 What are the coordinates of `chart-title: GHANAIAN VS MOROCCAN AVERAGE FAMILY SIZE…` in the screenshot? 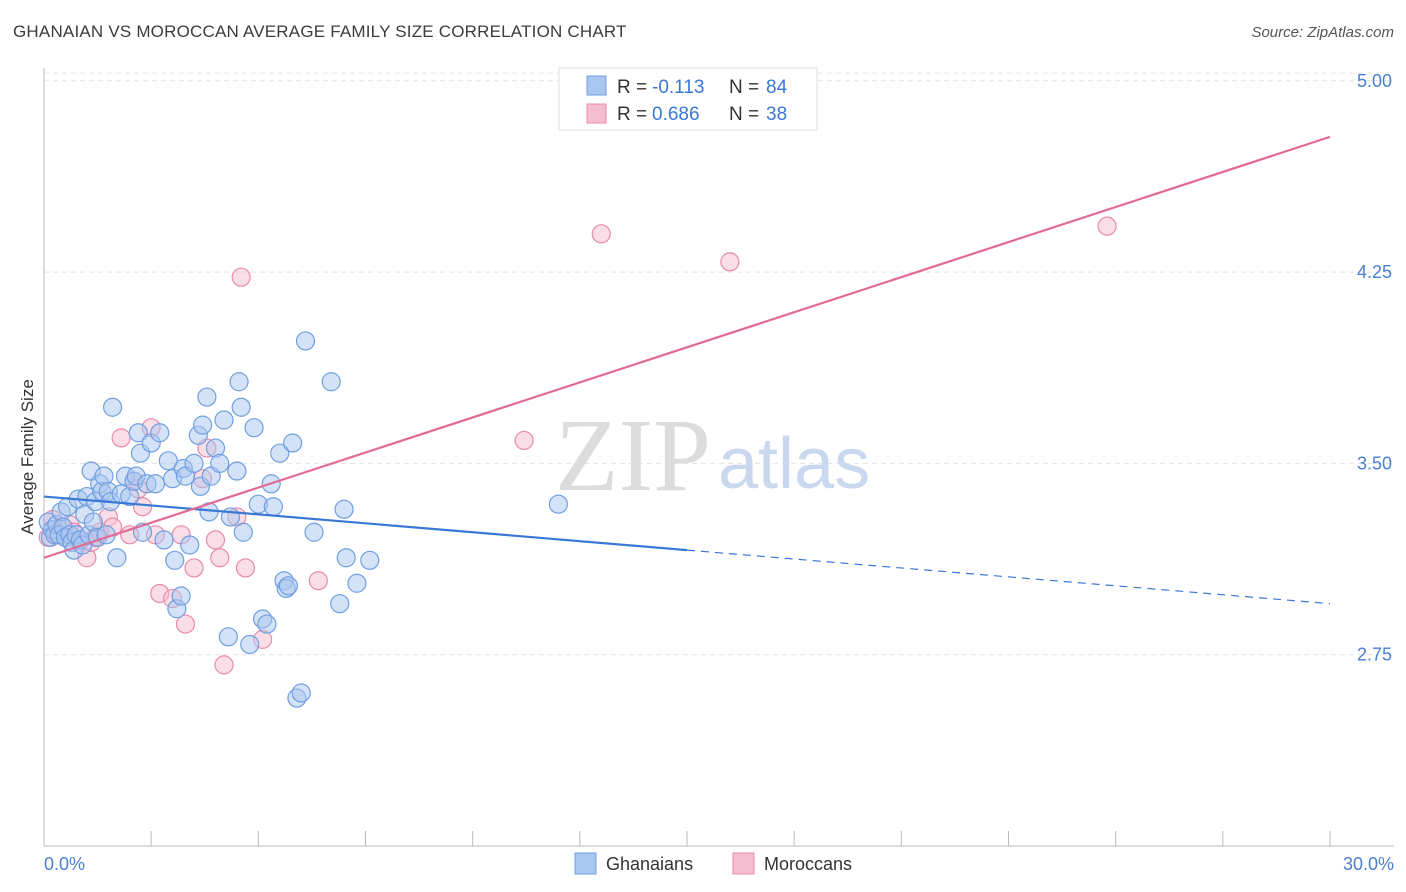 It's located at (320, 31).